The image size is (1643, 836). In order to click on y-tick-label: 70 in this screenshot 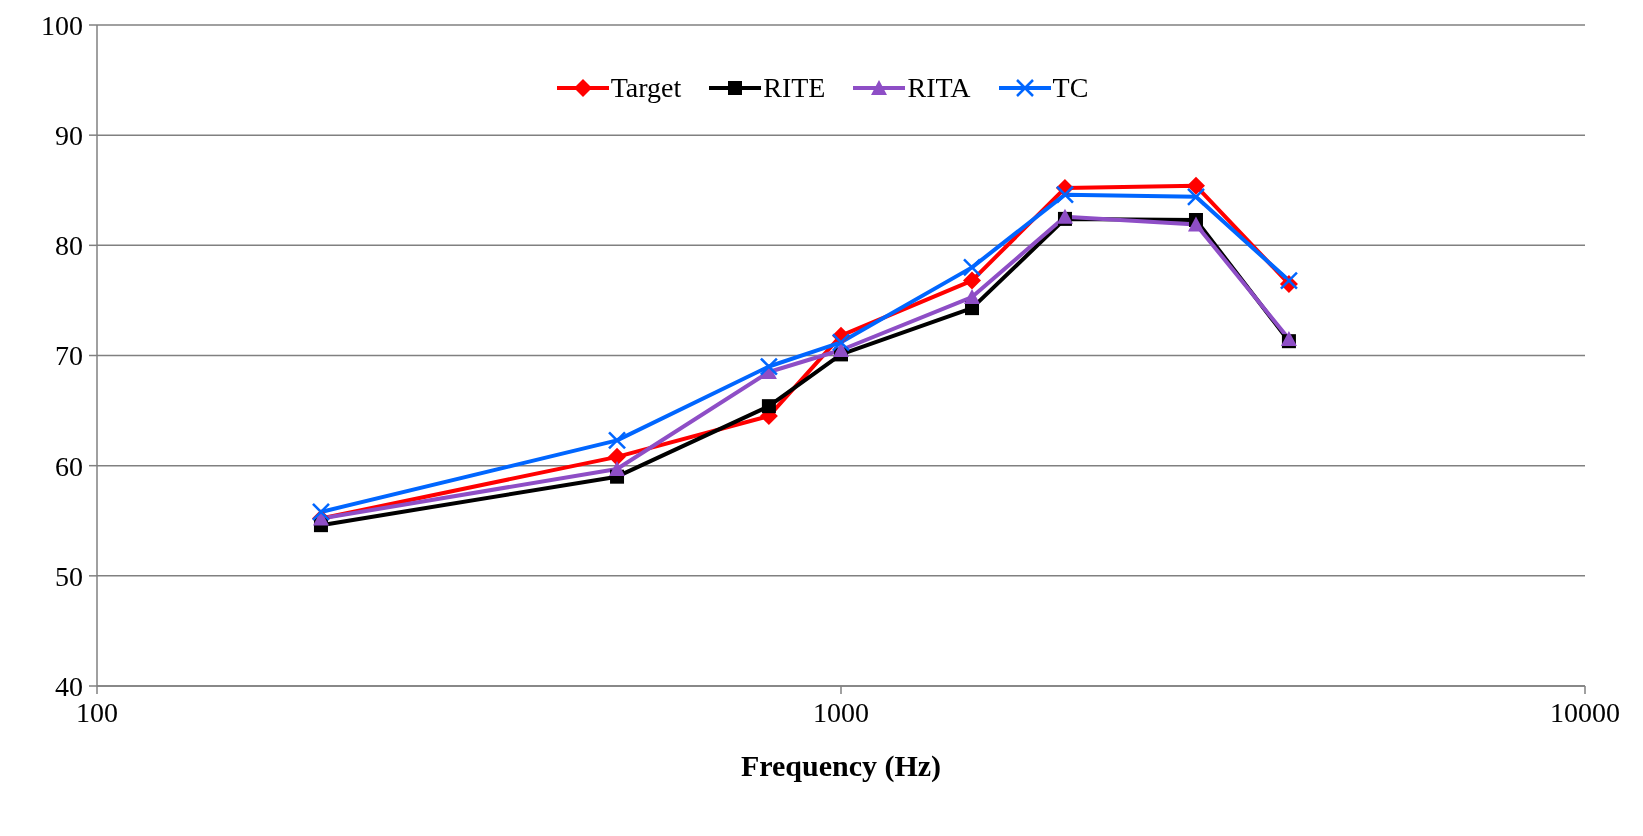, I will do `click(69, 356)`.